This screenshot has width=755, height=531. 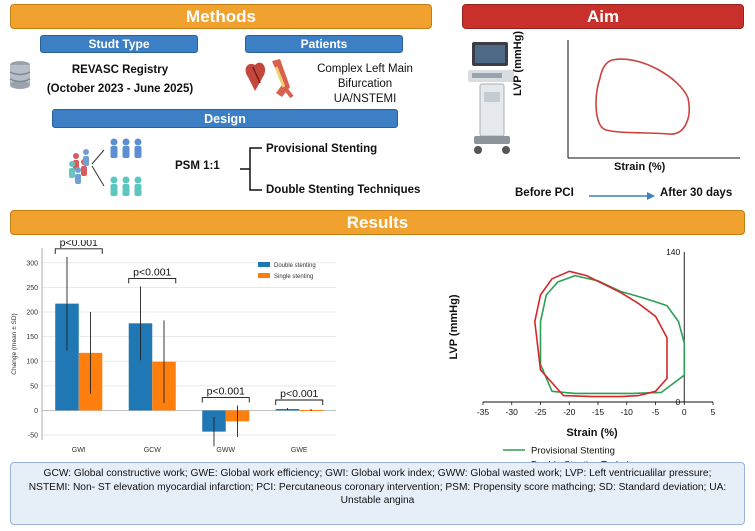 I want to click on timeline-start: Before PCI, so click(x=544, y=193).